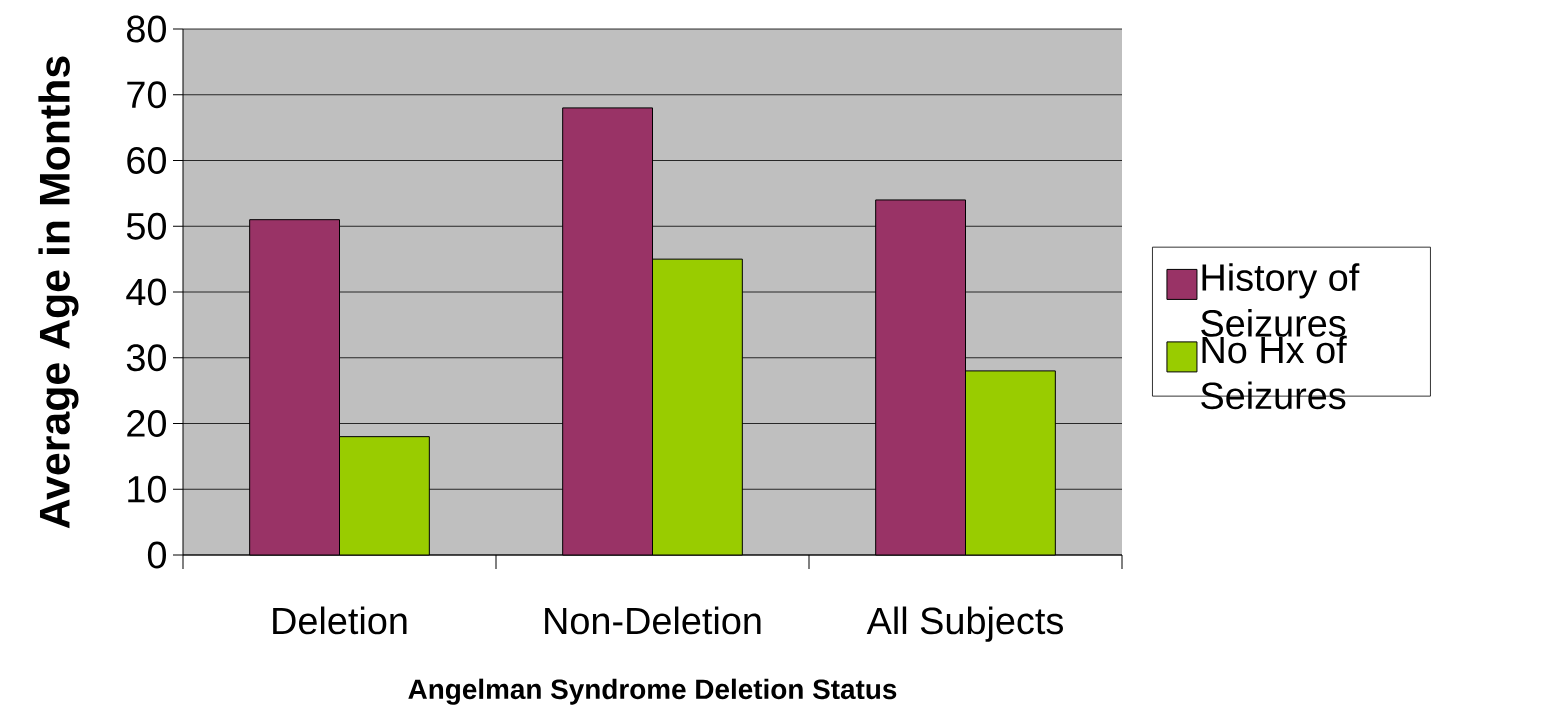 The height and width of the screenshot is (725, 1550). What do you see at coordinates (147, 489) in the screenshot?
I see `y-tick-label: 10` at bounding box center [147, 489].